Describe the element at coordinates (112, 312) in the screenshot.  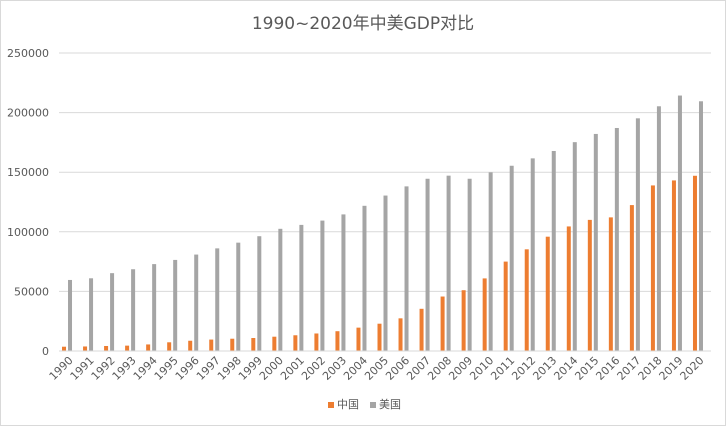
I see `bar-usa-1992` at that location.